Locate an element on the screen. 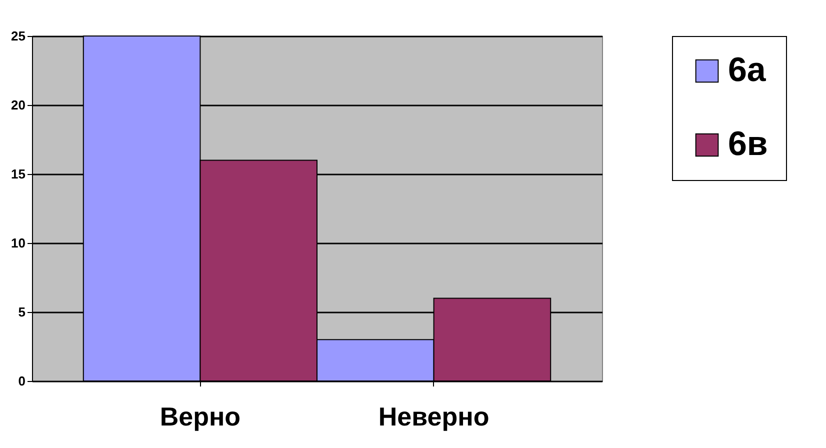 The width and height of the screenshot is (826, 448). y-tick-label: 0 is located at coordinates (22, 381).